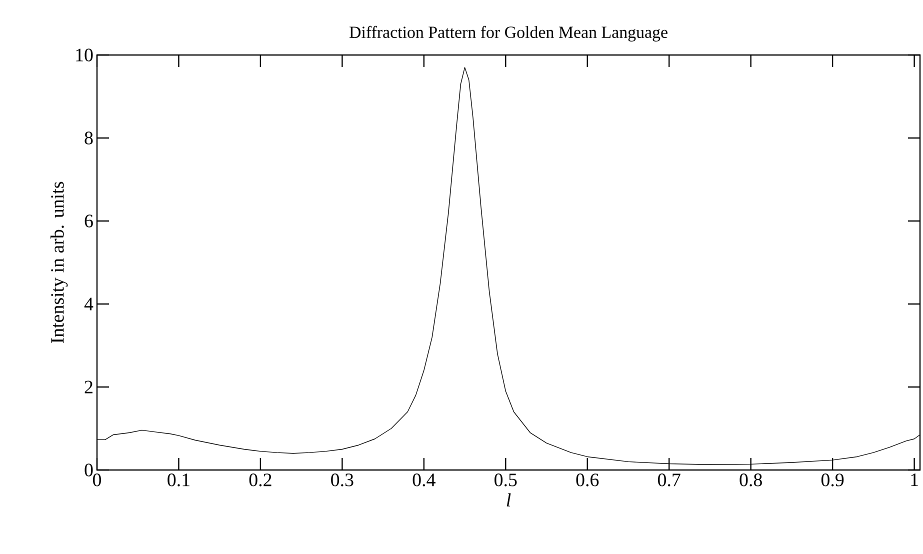 This screenshot has width=923, height=554. What do you see at coordinates (88, 138) in the screenshot?
I see `y-tick-label: 8` at bounding box center [88, 138].